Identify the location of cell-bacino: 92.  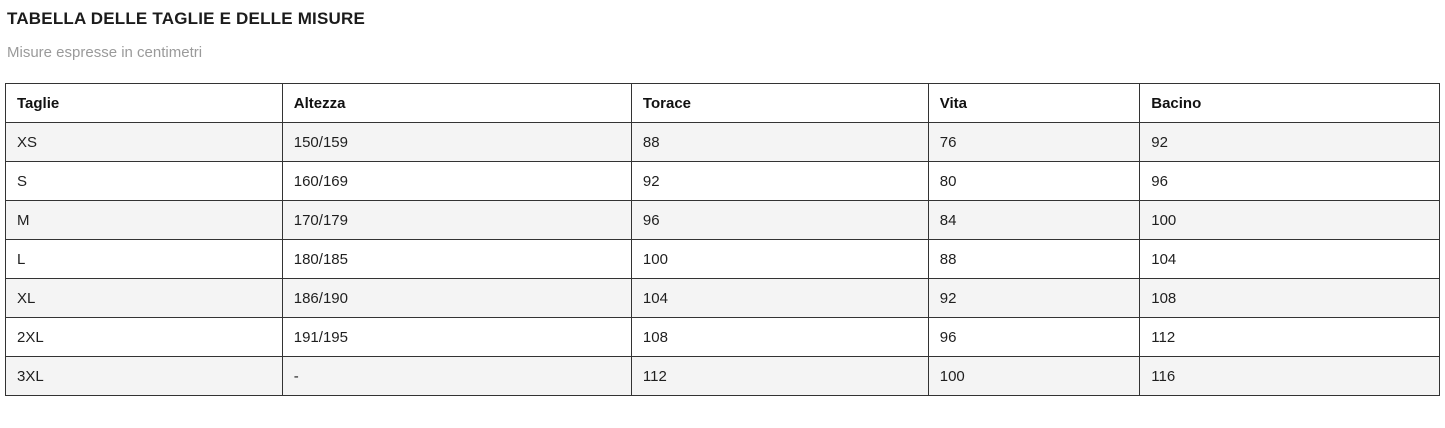
(1289, 142).